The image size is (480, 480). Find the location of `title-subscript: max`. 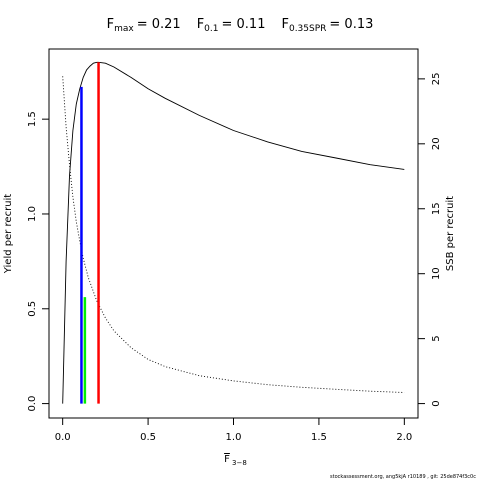

title-subscript: max is located at coordinates (124, 29).